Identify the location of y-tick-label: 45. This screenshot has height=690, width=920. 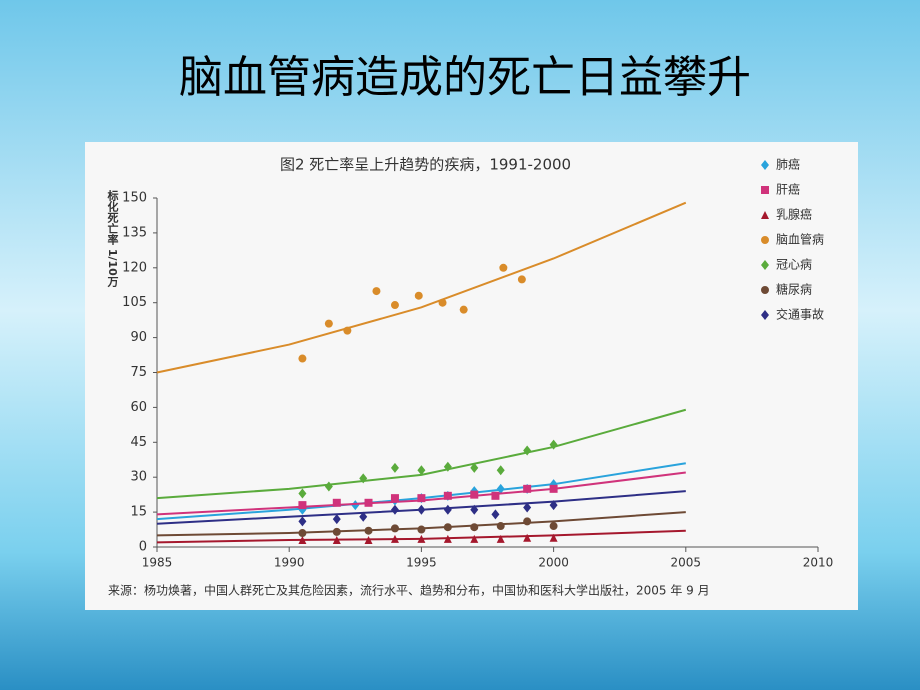
(138, 442).